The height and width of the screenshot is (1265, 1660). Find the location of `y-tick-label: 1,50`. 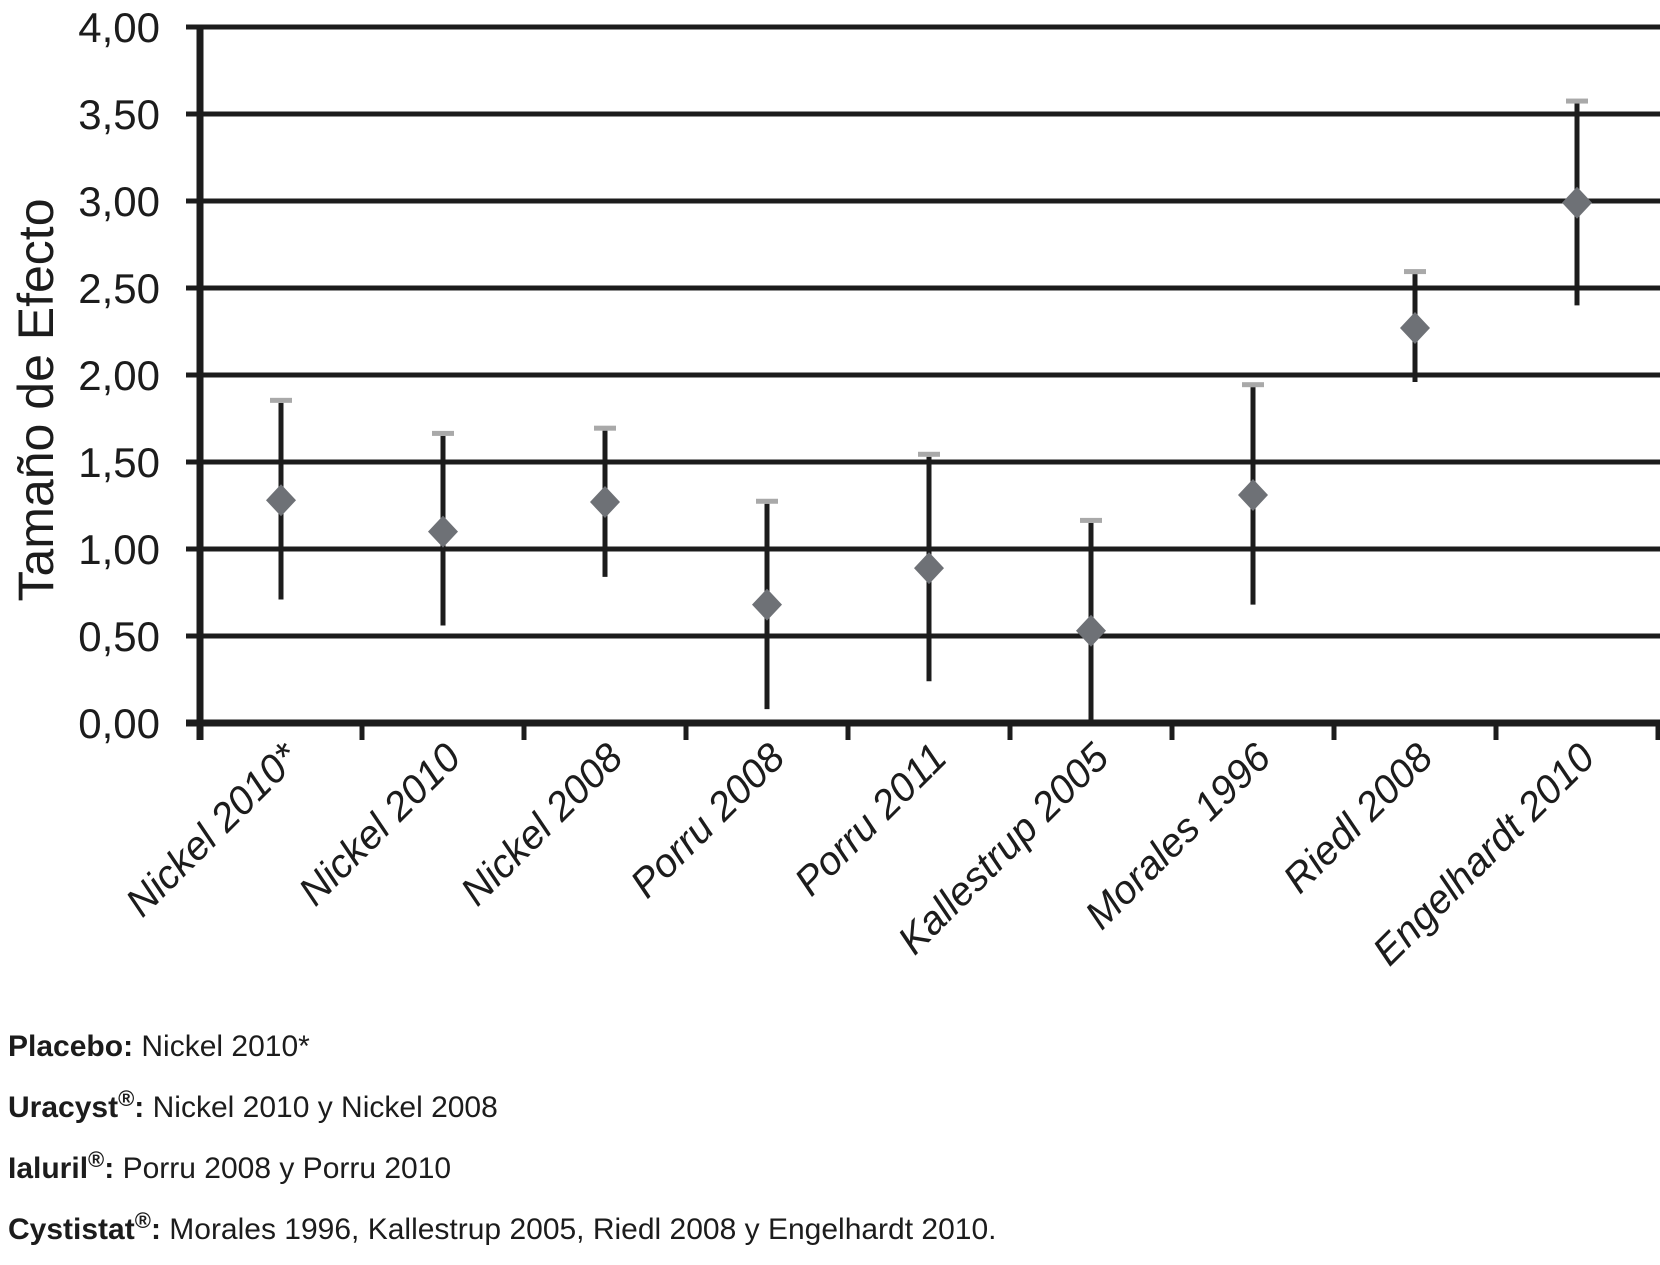

y-tick-label: 1,50 is located at coordinates (119, 462).